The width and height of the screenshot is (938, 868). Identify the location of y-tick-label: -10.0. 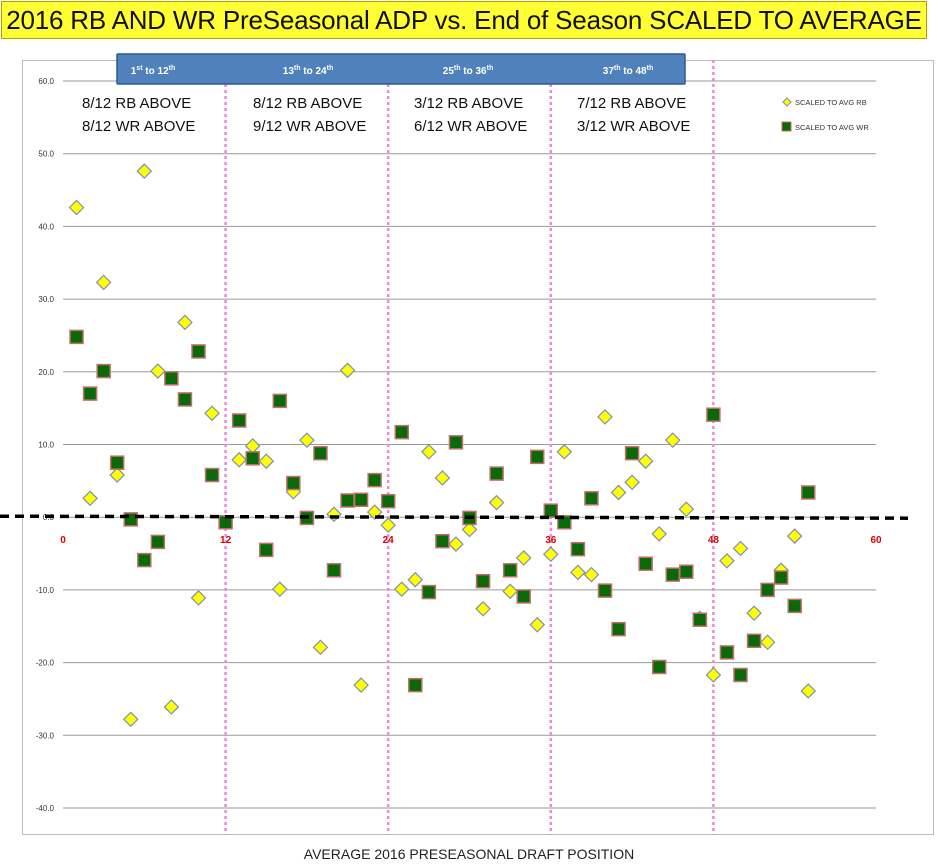
(45, 590).